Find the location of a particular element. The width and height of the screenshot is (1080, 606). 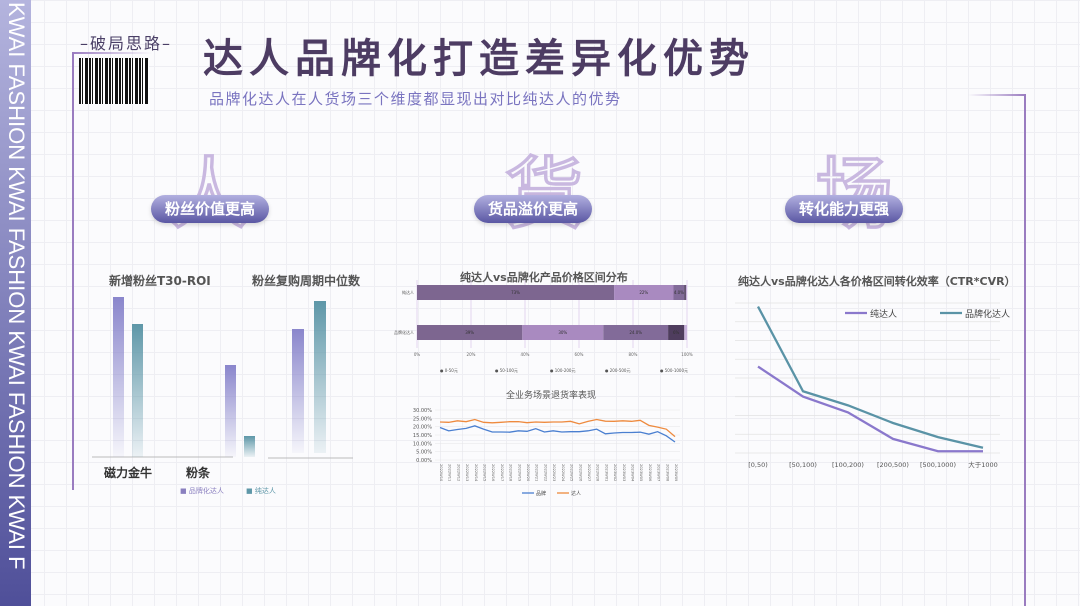

data-label: 22% is located at coordinates (643, 292).